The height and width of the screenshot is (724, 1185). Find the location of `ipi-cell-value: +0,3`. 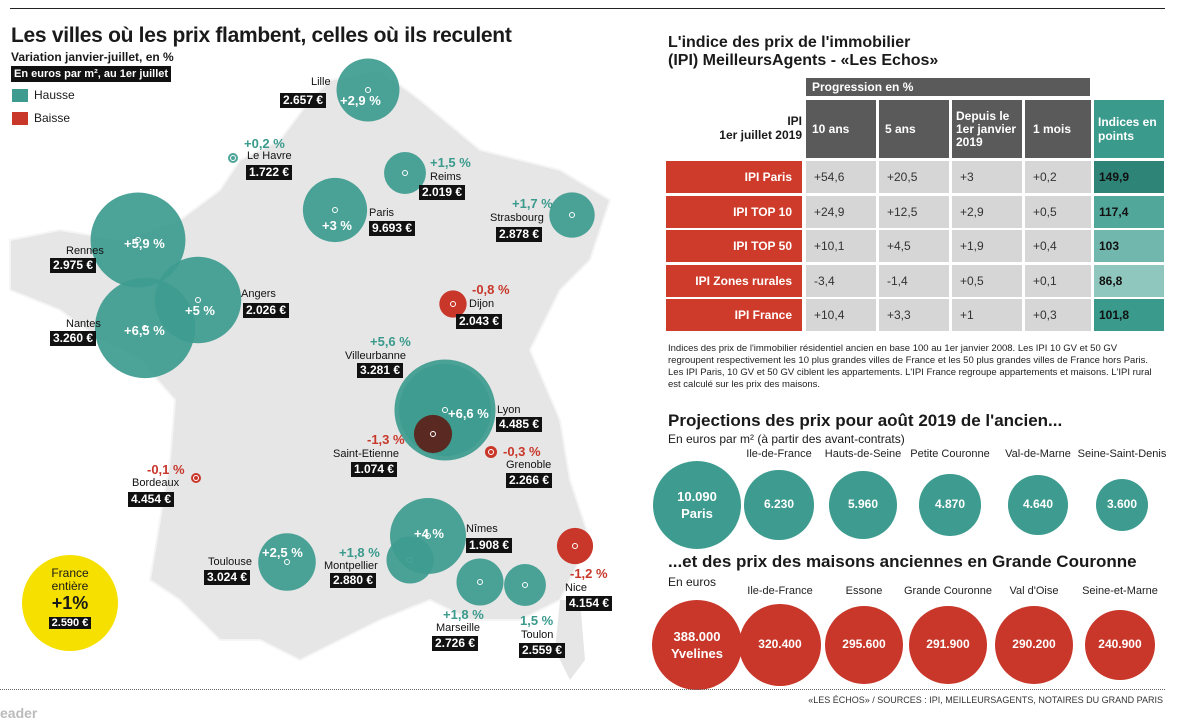

ipi-cell-value: +0,3 is located at coordinates (1058, 315).